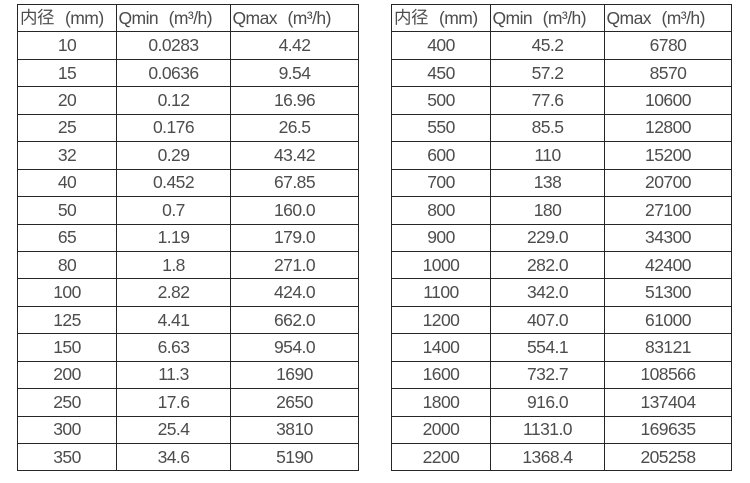 The width and height of the screenshot is (750, 483). What do you see at coordinates (547, 292) in the screenshot?
I see `table-cell: 342.0` at bounding box center [547, 292].